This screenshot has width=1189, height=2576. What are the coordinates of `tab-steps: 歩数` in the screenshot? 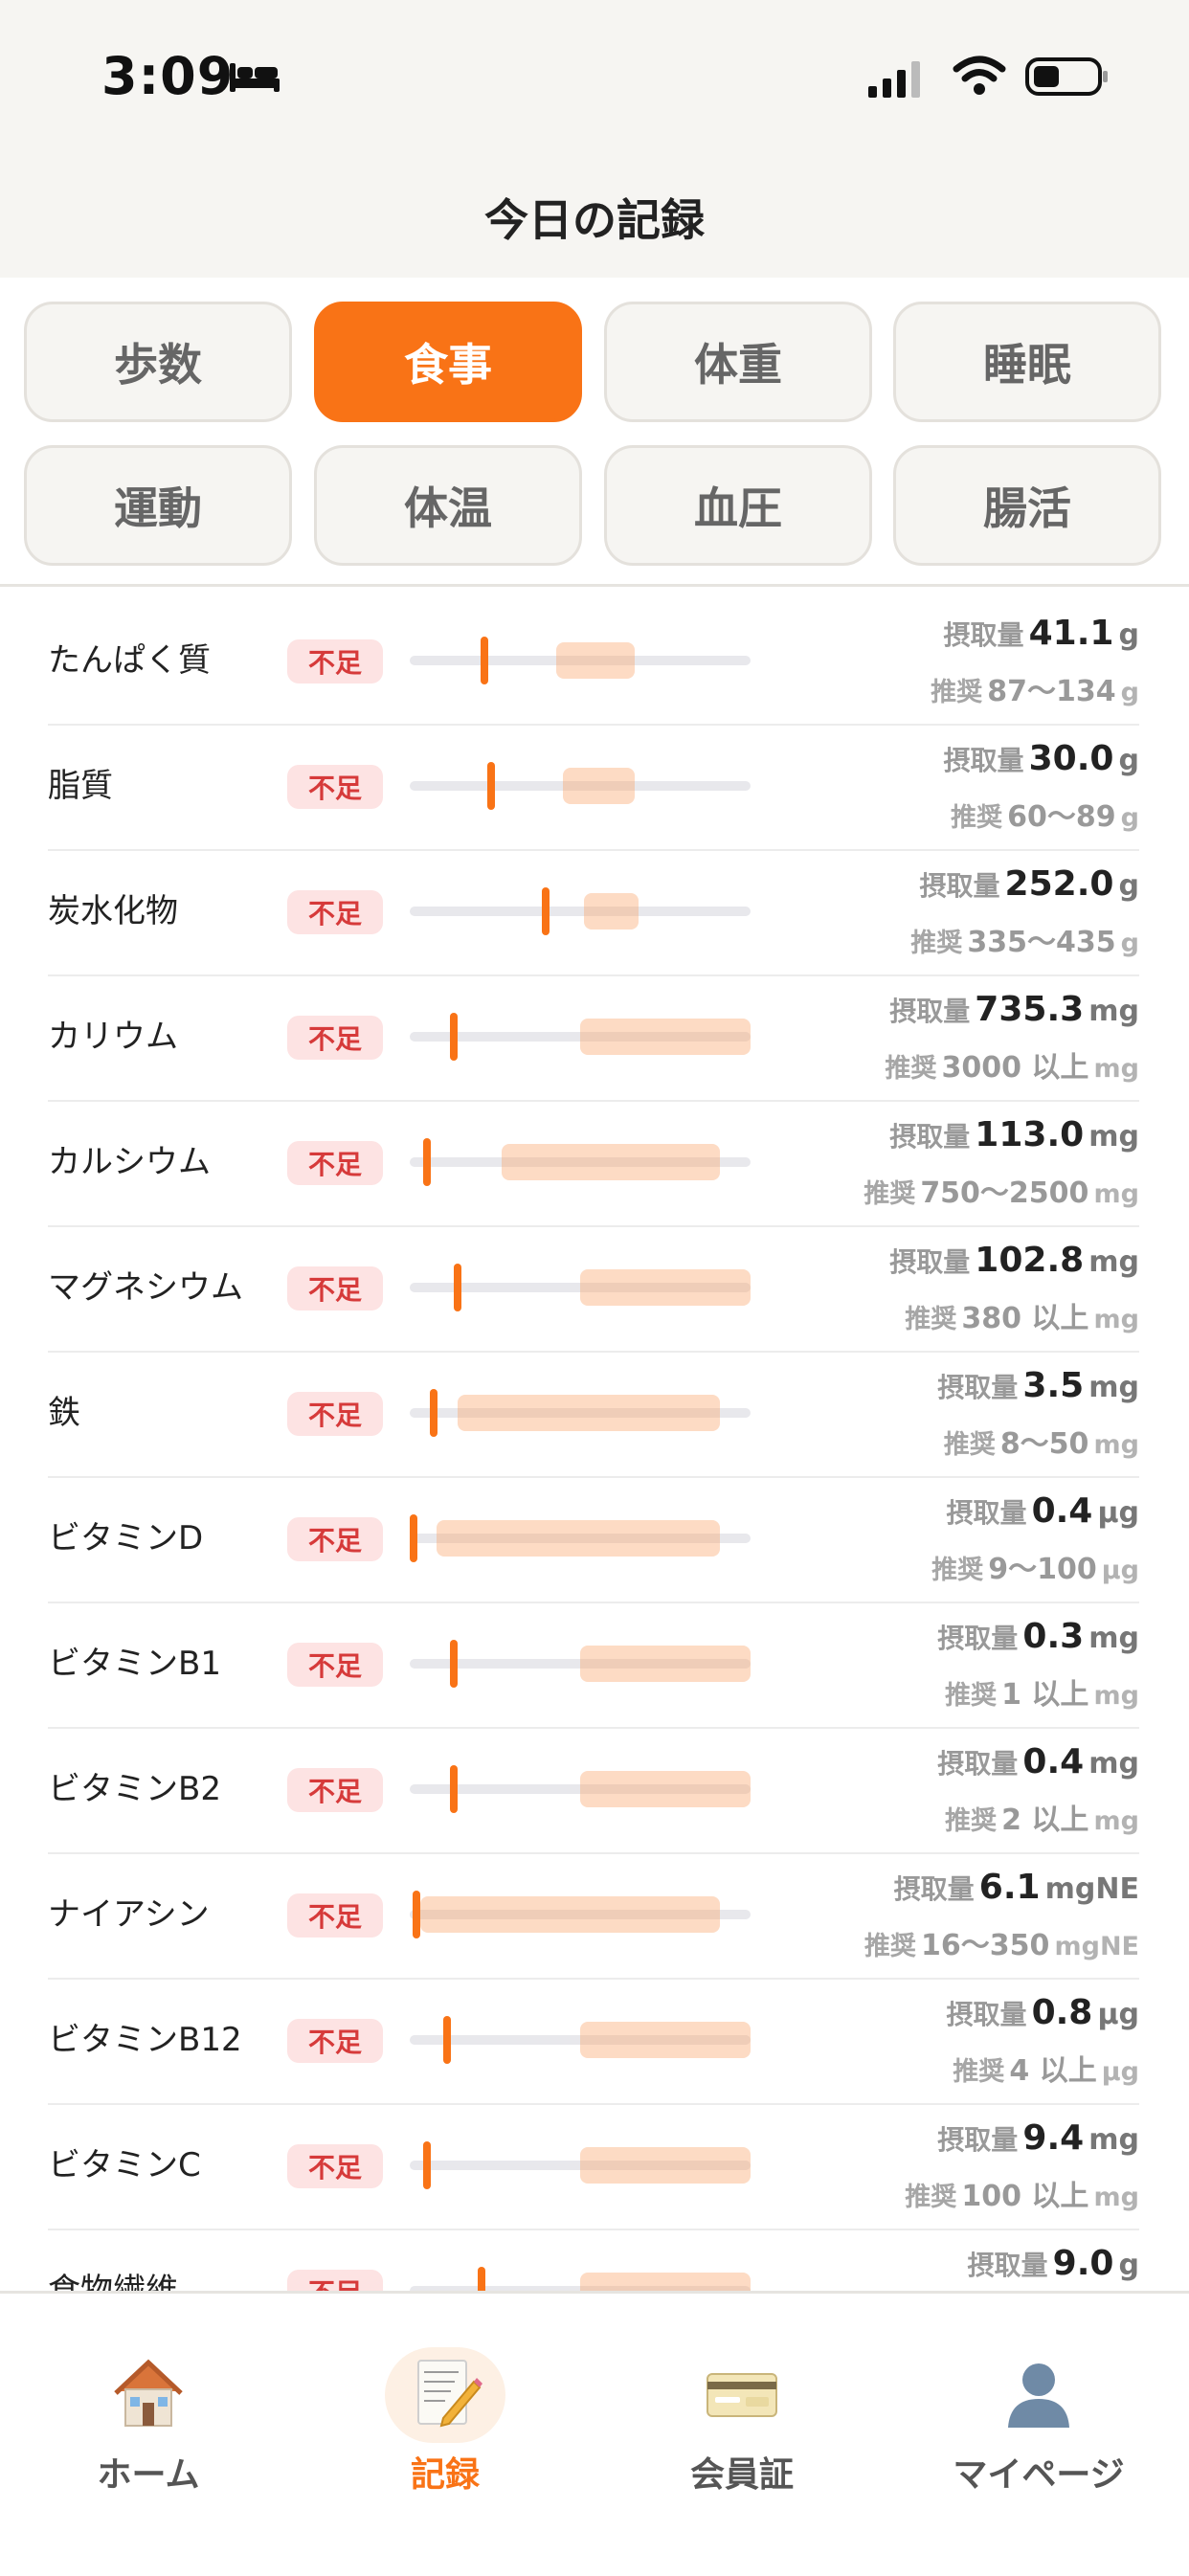 It's located at (158, 362).